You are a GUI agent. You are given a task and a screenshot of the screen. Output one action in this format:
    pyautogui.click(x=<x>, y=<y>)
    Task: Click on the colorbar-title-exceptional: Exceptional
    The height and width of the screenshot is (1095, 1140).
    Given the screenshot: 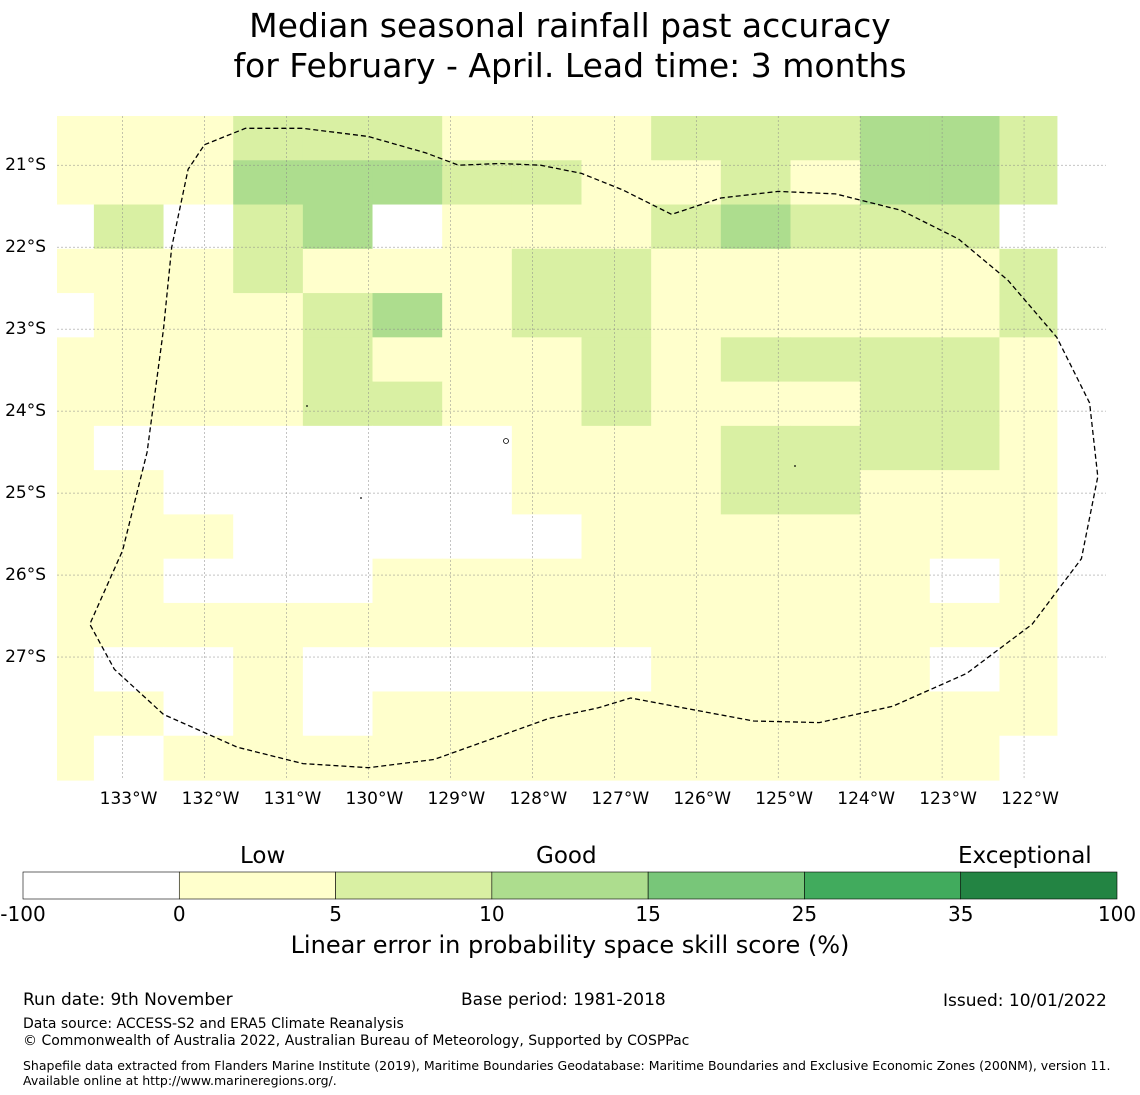 What is the action you would take?
    pyautogui.click(x=1025, y=856)
    